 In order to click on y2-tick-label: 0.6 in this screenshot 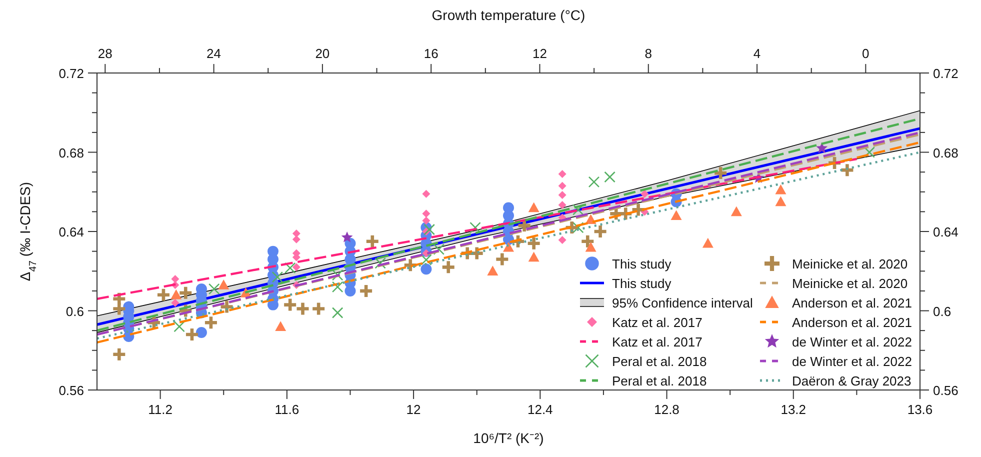, I will do `click(942, 311)`.